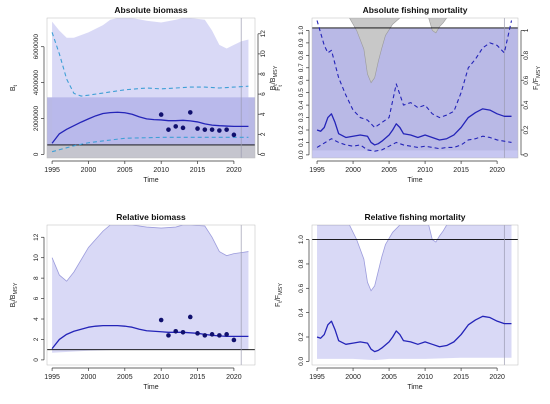  Describe the element at coordinates (301, 154) in the screenshot. I see `y-tick-label: 0.0` at that location.